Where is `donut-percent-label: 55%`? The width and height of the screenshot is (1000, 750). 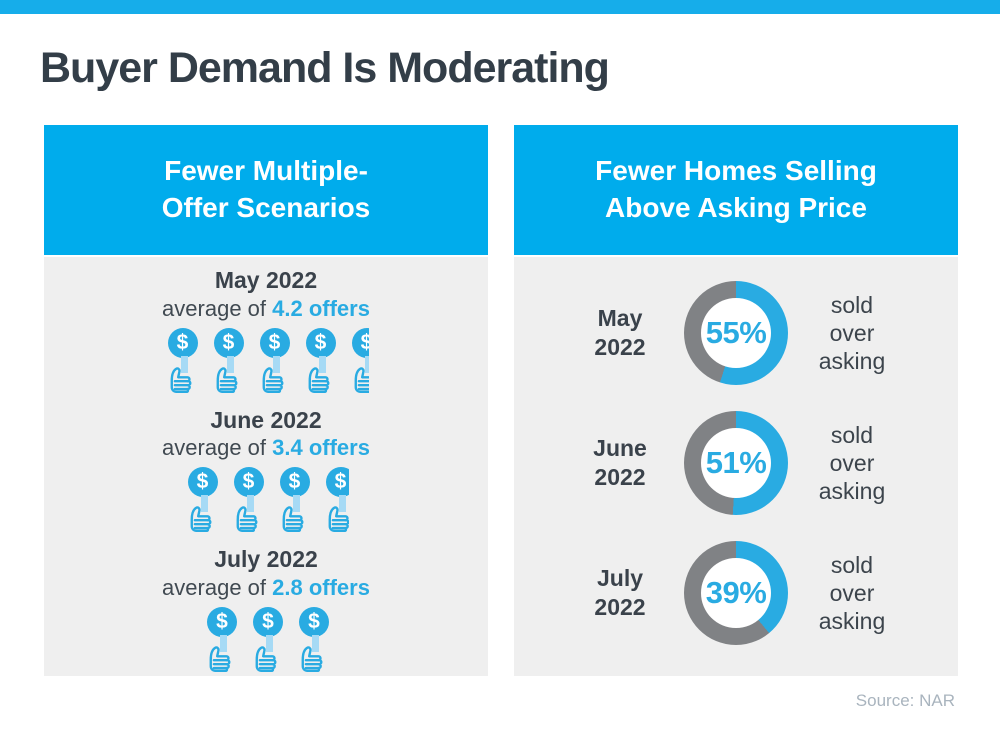
donut-percent-label: 55% is located at coordinates (736, 333).